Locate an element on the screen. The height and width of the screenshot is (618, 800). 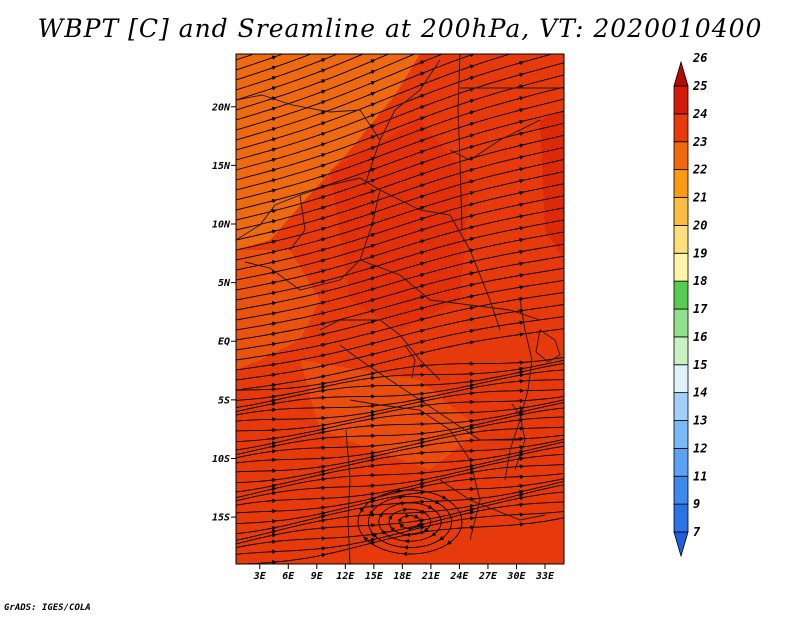
lat-tick-label: 20N is located at coordinates (221, 107).